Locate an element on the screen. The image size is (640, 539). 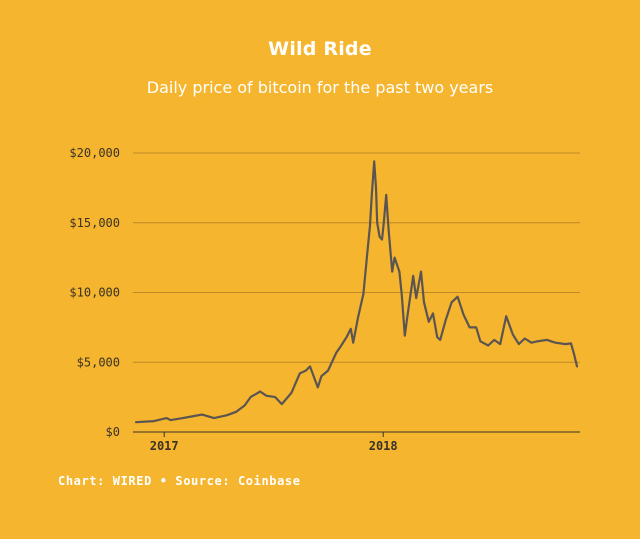
chart-title: Wild Ride is located at coordinates (320, 49).